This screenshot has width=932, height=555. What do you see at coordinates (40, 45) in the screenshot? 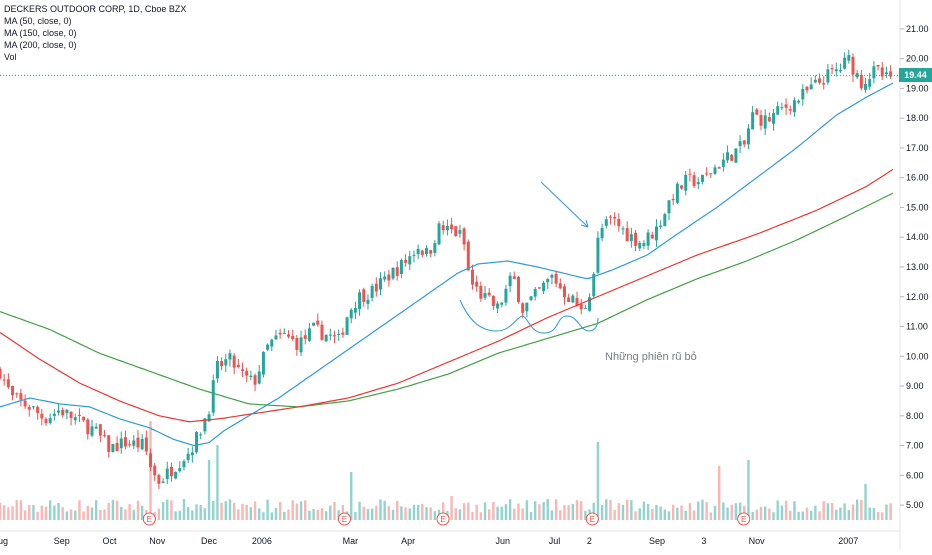
I see `legend-ma200: MA (200, close, 0)` at bounding box center [40, 45].